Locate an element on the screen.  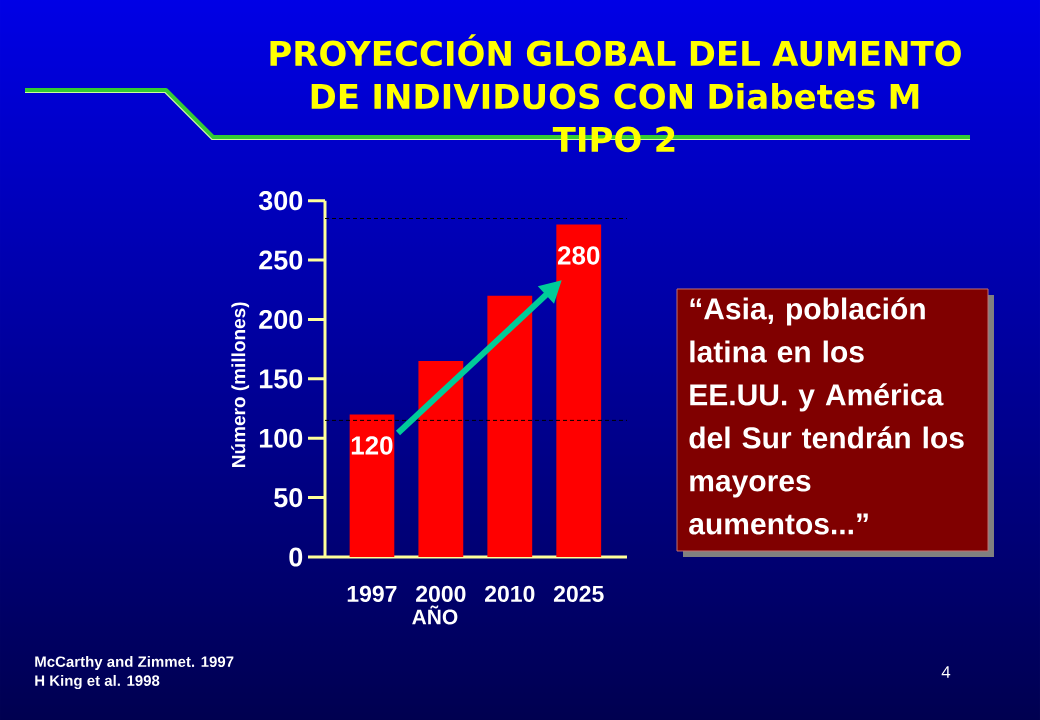
x-tick-label: 1997 is located at coordinates (372, 593).